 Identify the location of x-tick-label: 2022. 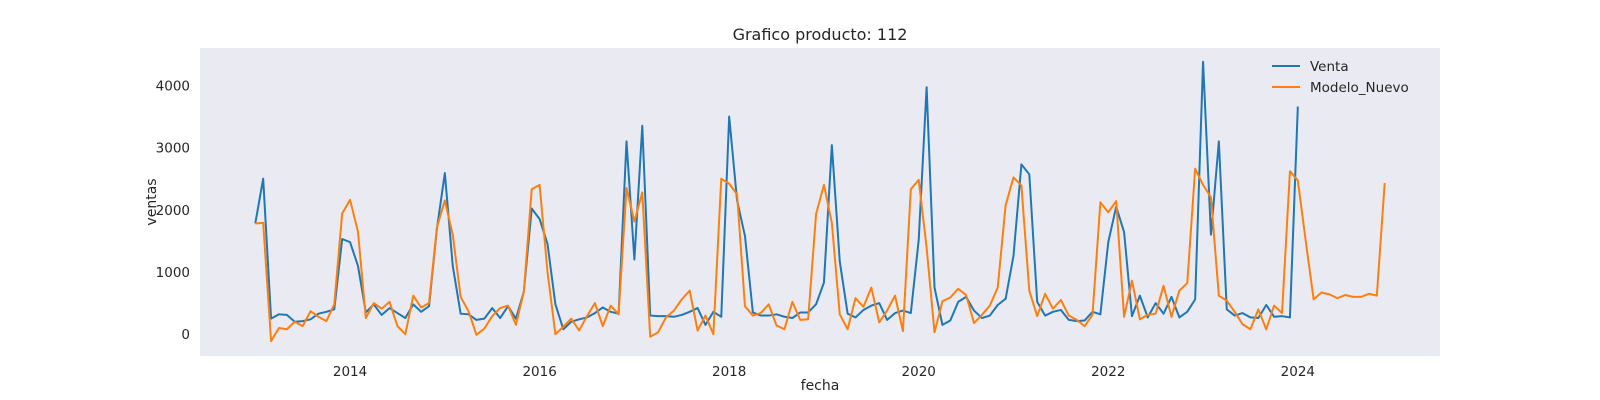
(1108, 372).